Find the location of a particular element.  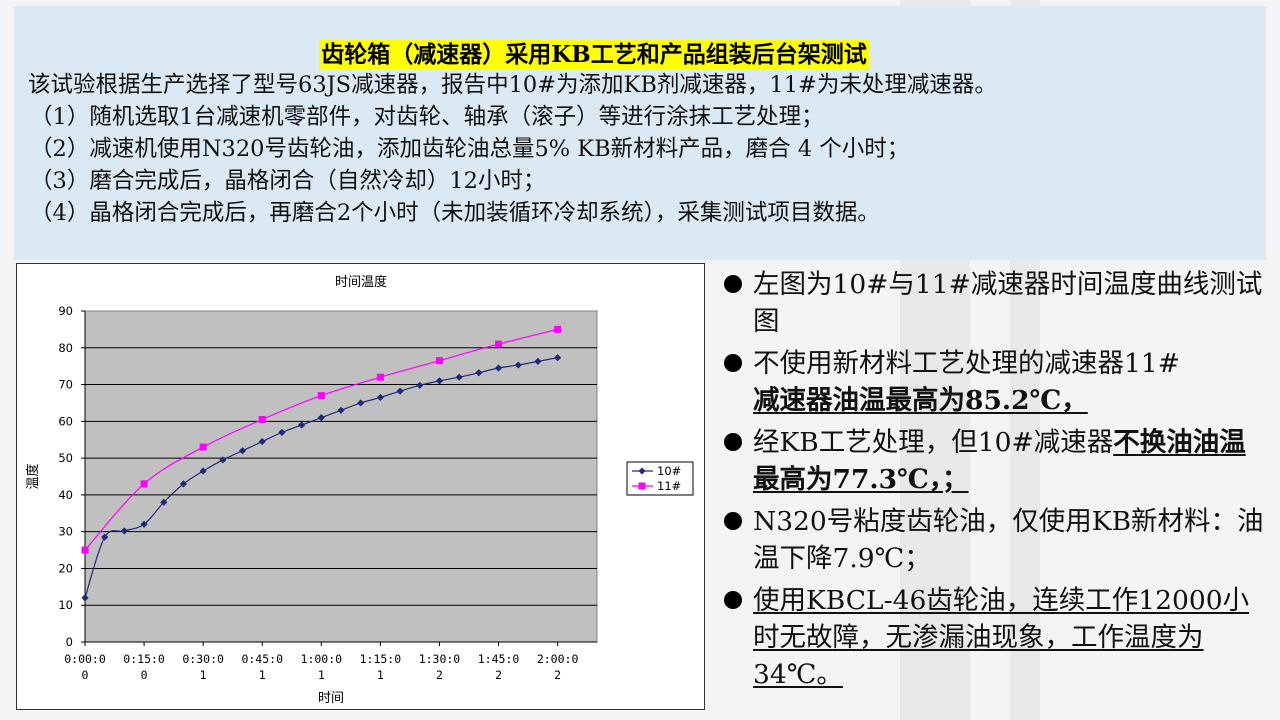

legend-label: 10# is located at coordinates (669, 471).